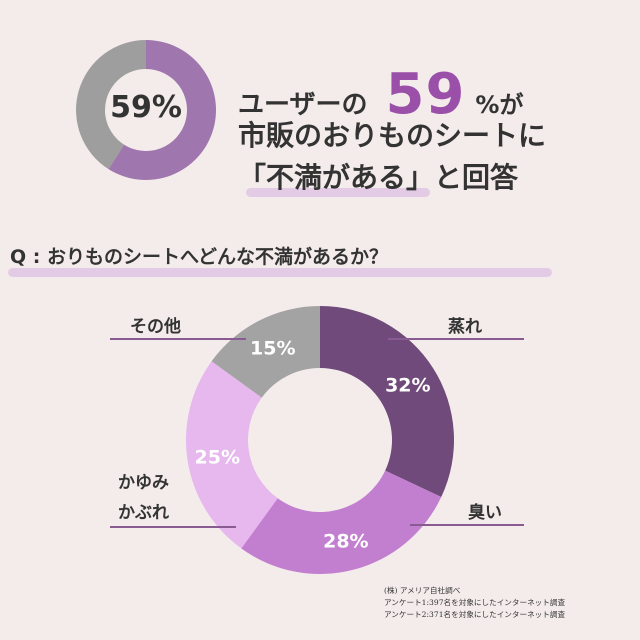 The height and width of the screenshot is (640, 640). I want to click on headline-highlight, so click(338, 192).